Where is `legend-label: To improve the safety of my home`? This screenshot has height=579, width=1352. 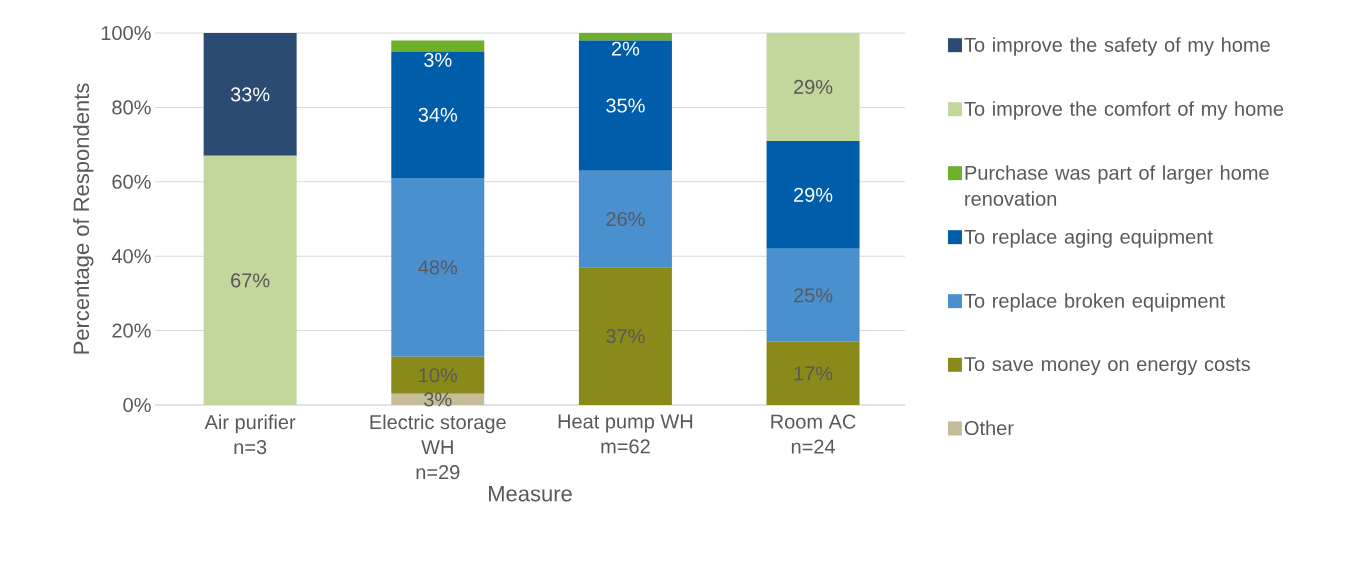
legend-label: To improve the safety of my home is located at coordinates (1117, 46).